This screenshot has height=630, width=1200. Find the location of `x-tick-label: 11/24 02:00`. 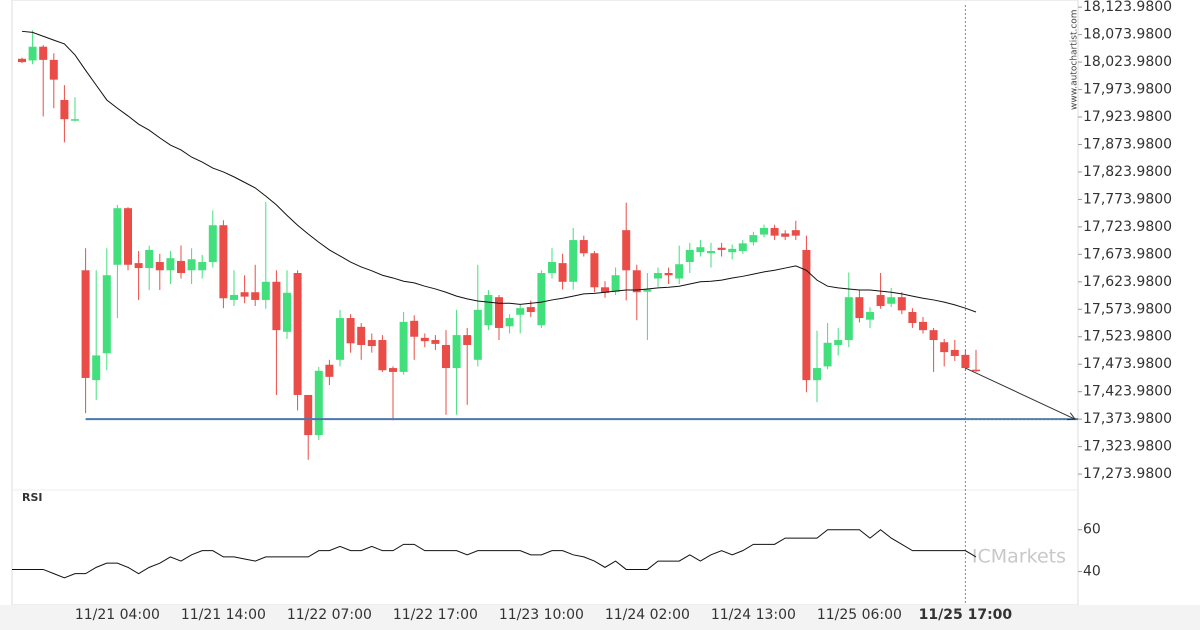

x-tick-label: 11/24 02:00 is located at coordinates (647, 615).